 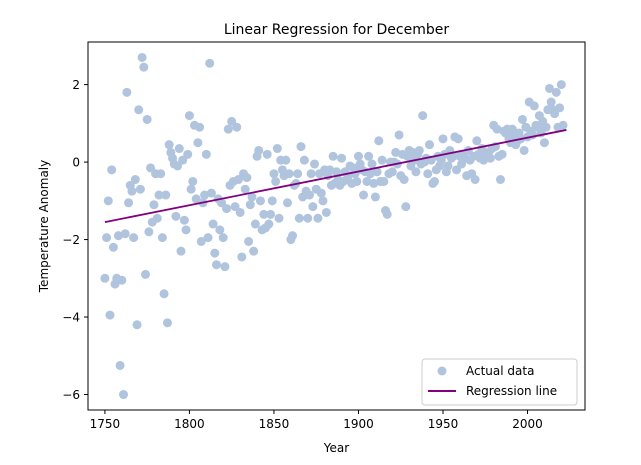 I want to click on x-tick-label: 1900, so click(x=358, y=424).